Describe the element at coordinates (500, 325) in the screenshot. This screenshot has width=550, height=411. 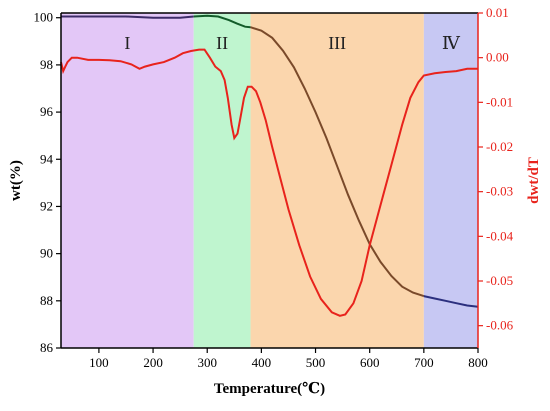
I see `right-y-tick-label: -0.06` at that location.